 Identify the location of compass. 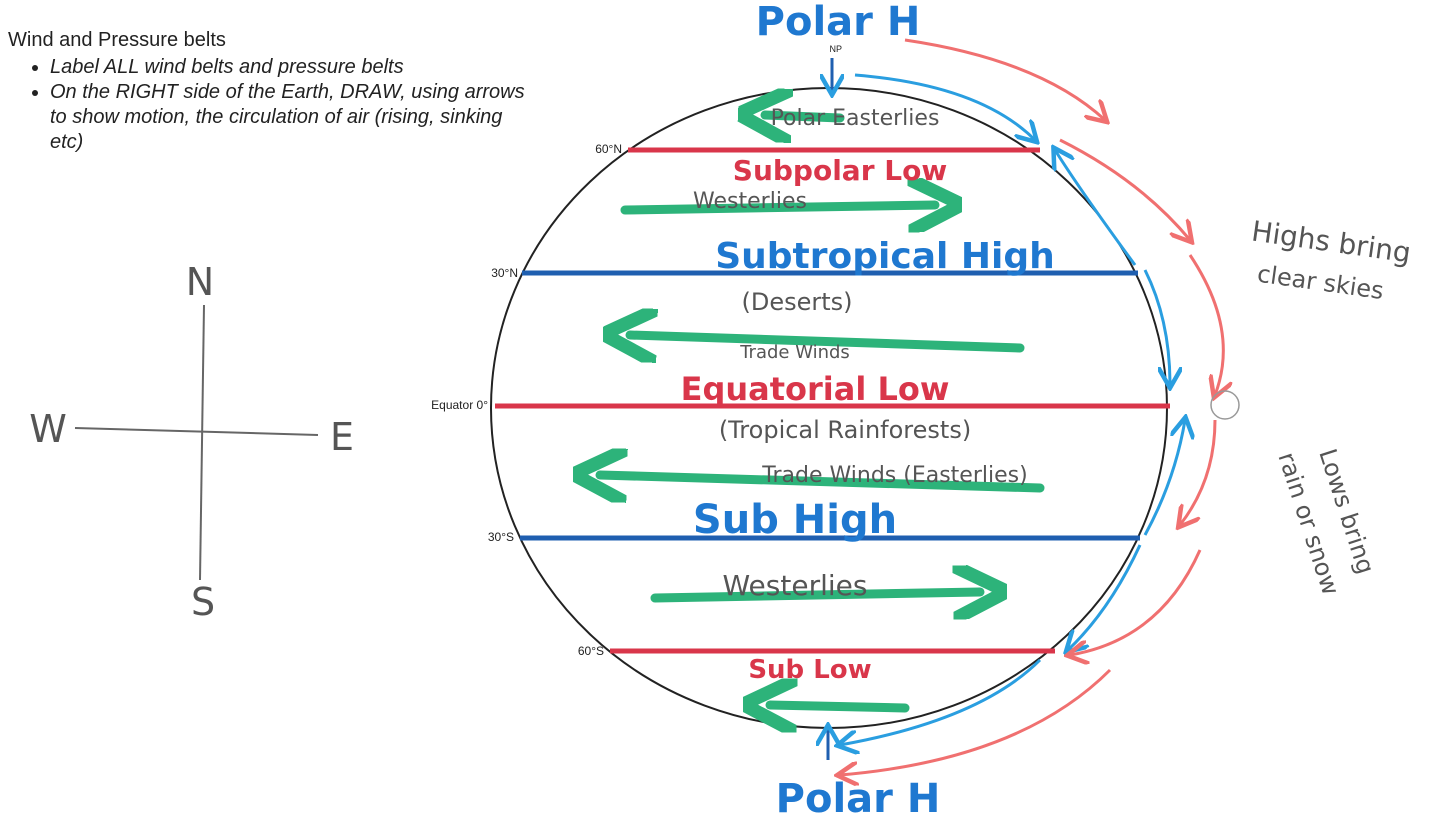
(196, 442).